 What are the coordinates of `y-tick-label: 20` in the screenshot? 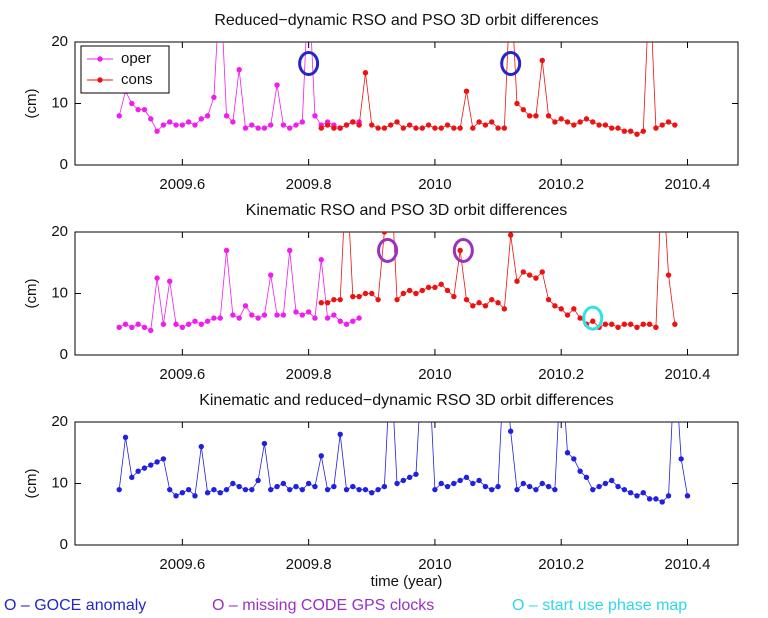 It's located at (59, 231).